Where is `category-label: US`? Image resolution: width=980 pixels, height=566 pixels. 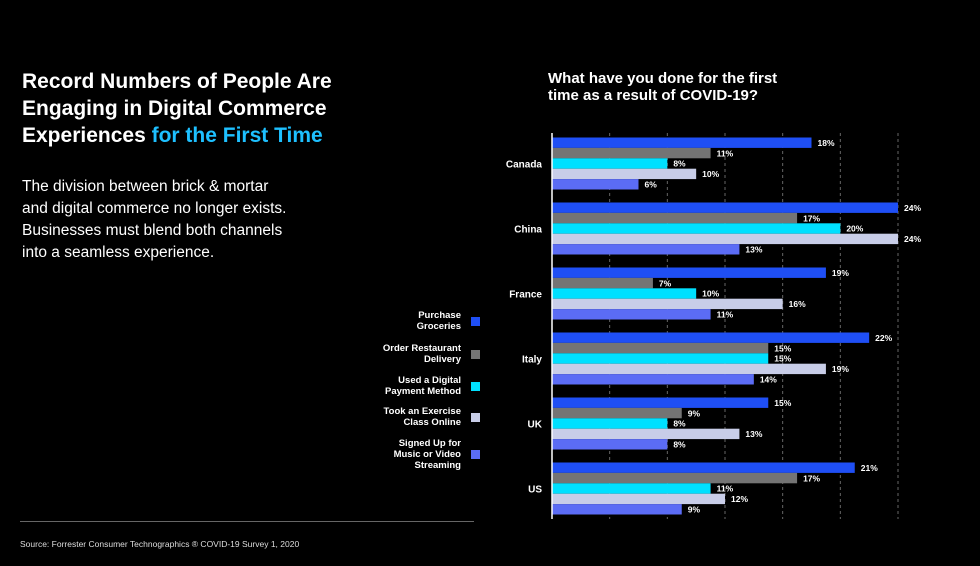 category-label: US is located at coordinates (535, 490).